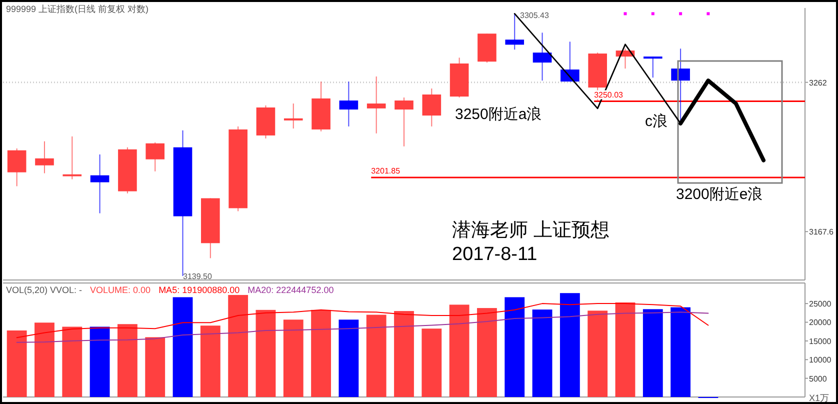  Describe the element at coordinates (820, 360) in the screenshot. I see `y-tick-label: 10000` at that location.